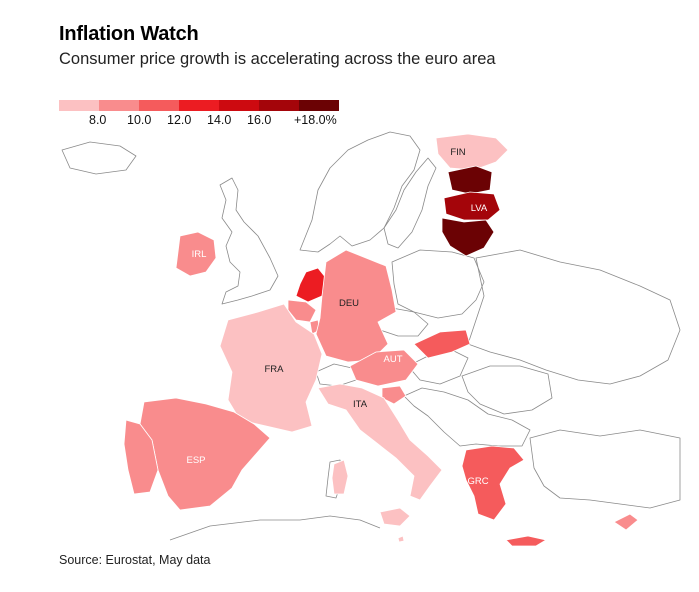 The image size is (699, 592). I want to click on country-FIN, so click(472, 152).